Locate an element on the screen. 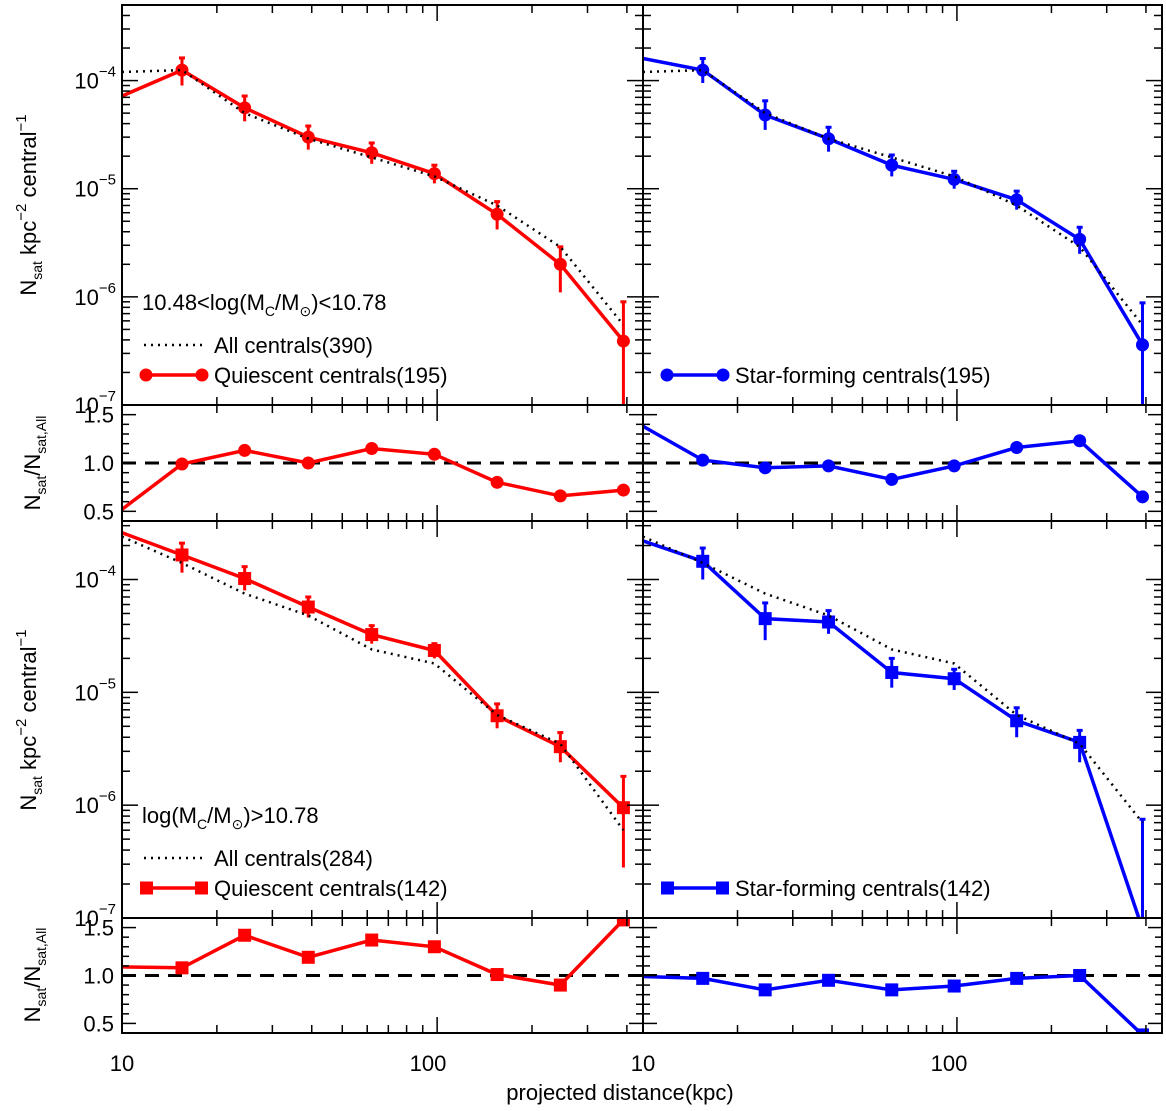 The image size is (1166, 1111). legend-title: log(MC/M⊙)>10.78 is located at coordinates (230, 817).